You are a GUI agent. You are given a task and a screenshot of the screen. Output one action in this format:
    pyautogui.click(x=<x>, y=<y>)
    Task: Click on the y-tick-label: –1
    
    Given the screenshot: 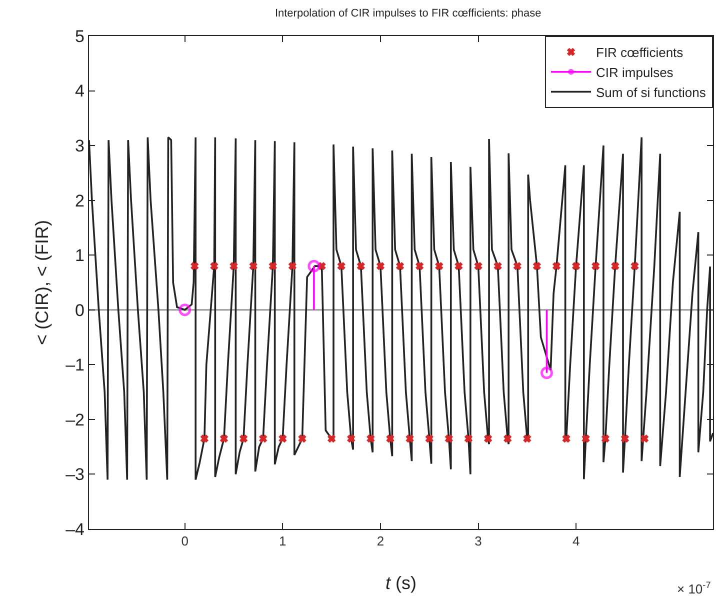 What is the action you would take?
    pyautogui.click(x=75, y=365)
    